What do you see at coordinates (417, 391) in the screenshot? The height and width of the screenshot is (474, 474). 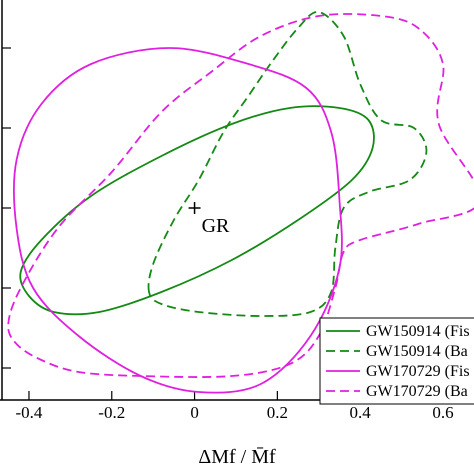 I see `legend-label: GW170729 (Ba` at bounding box center [417, 391].